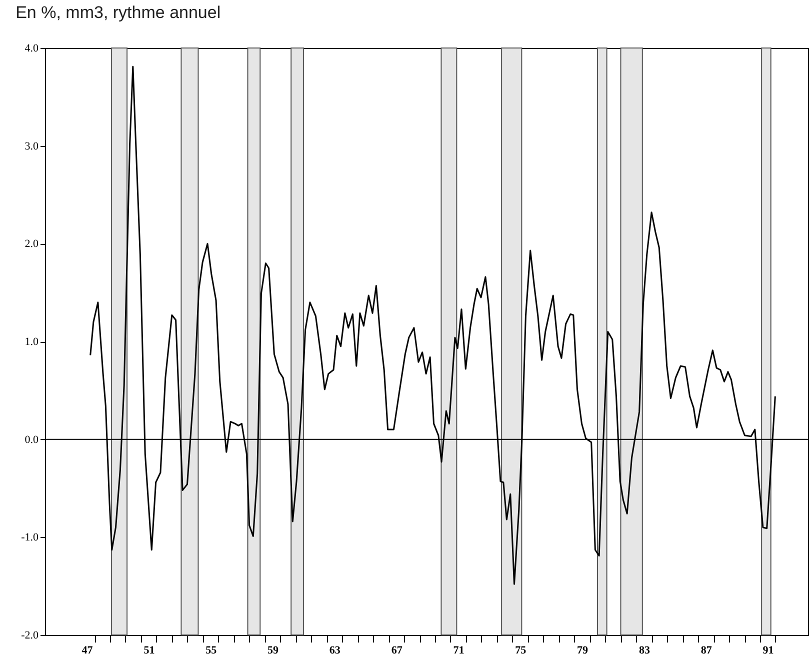  What do you see at coordinates (644, 650) in the screenshot?
I see `x-tick-label: 83` at bounding box center [644, 650].